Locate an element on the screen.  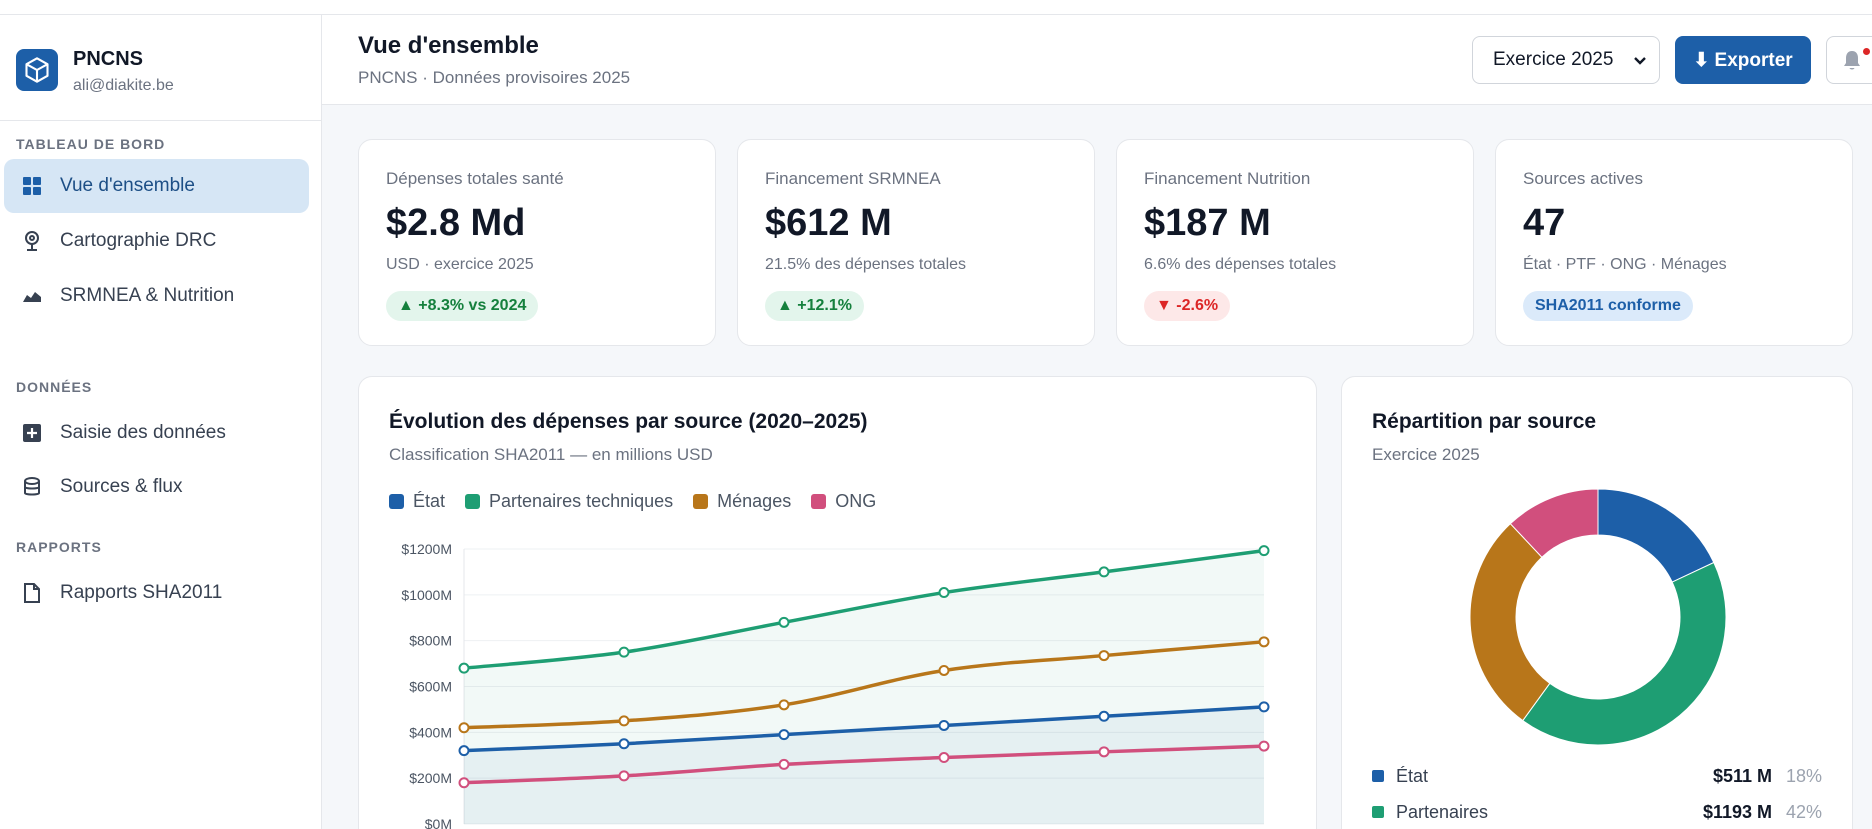
user-email: ali@diakite.be is located at coordinates (123, 85).